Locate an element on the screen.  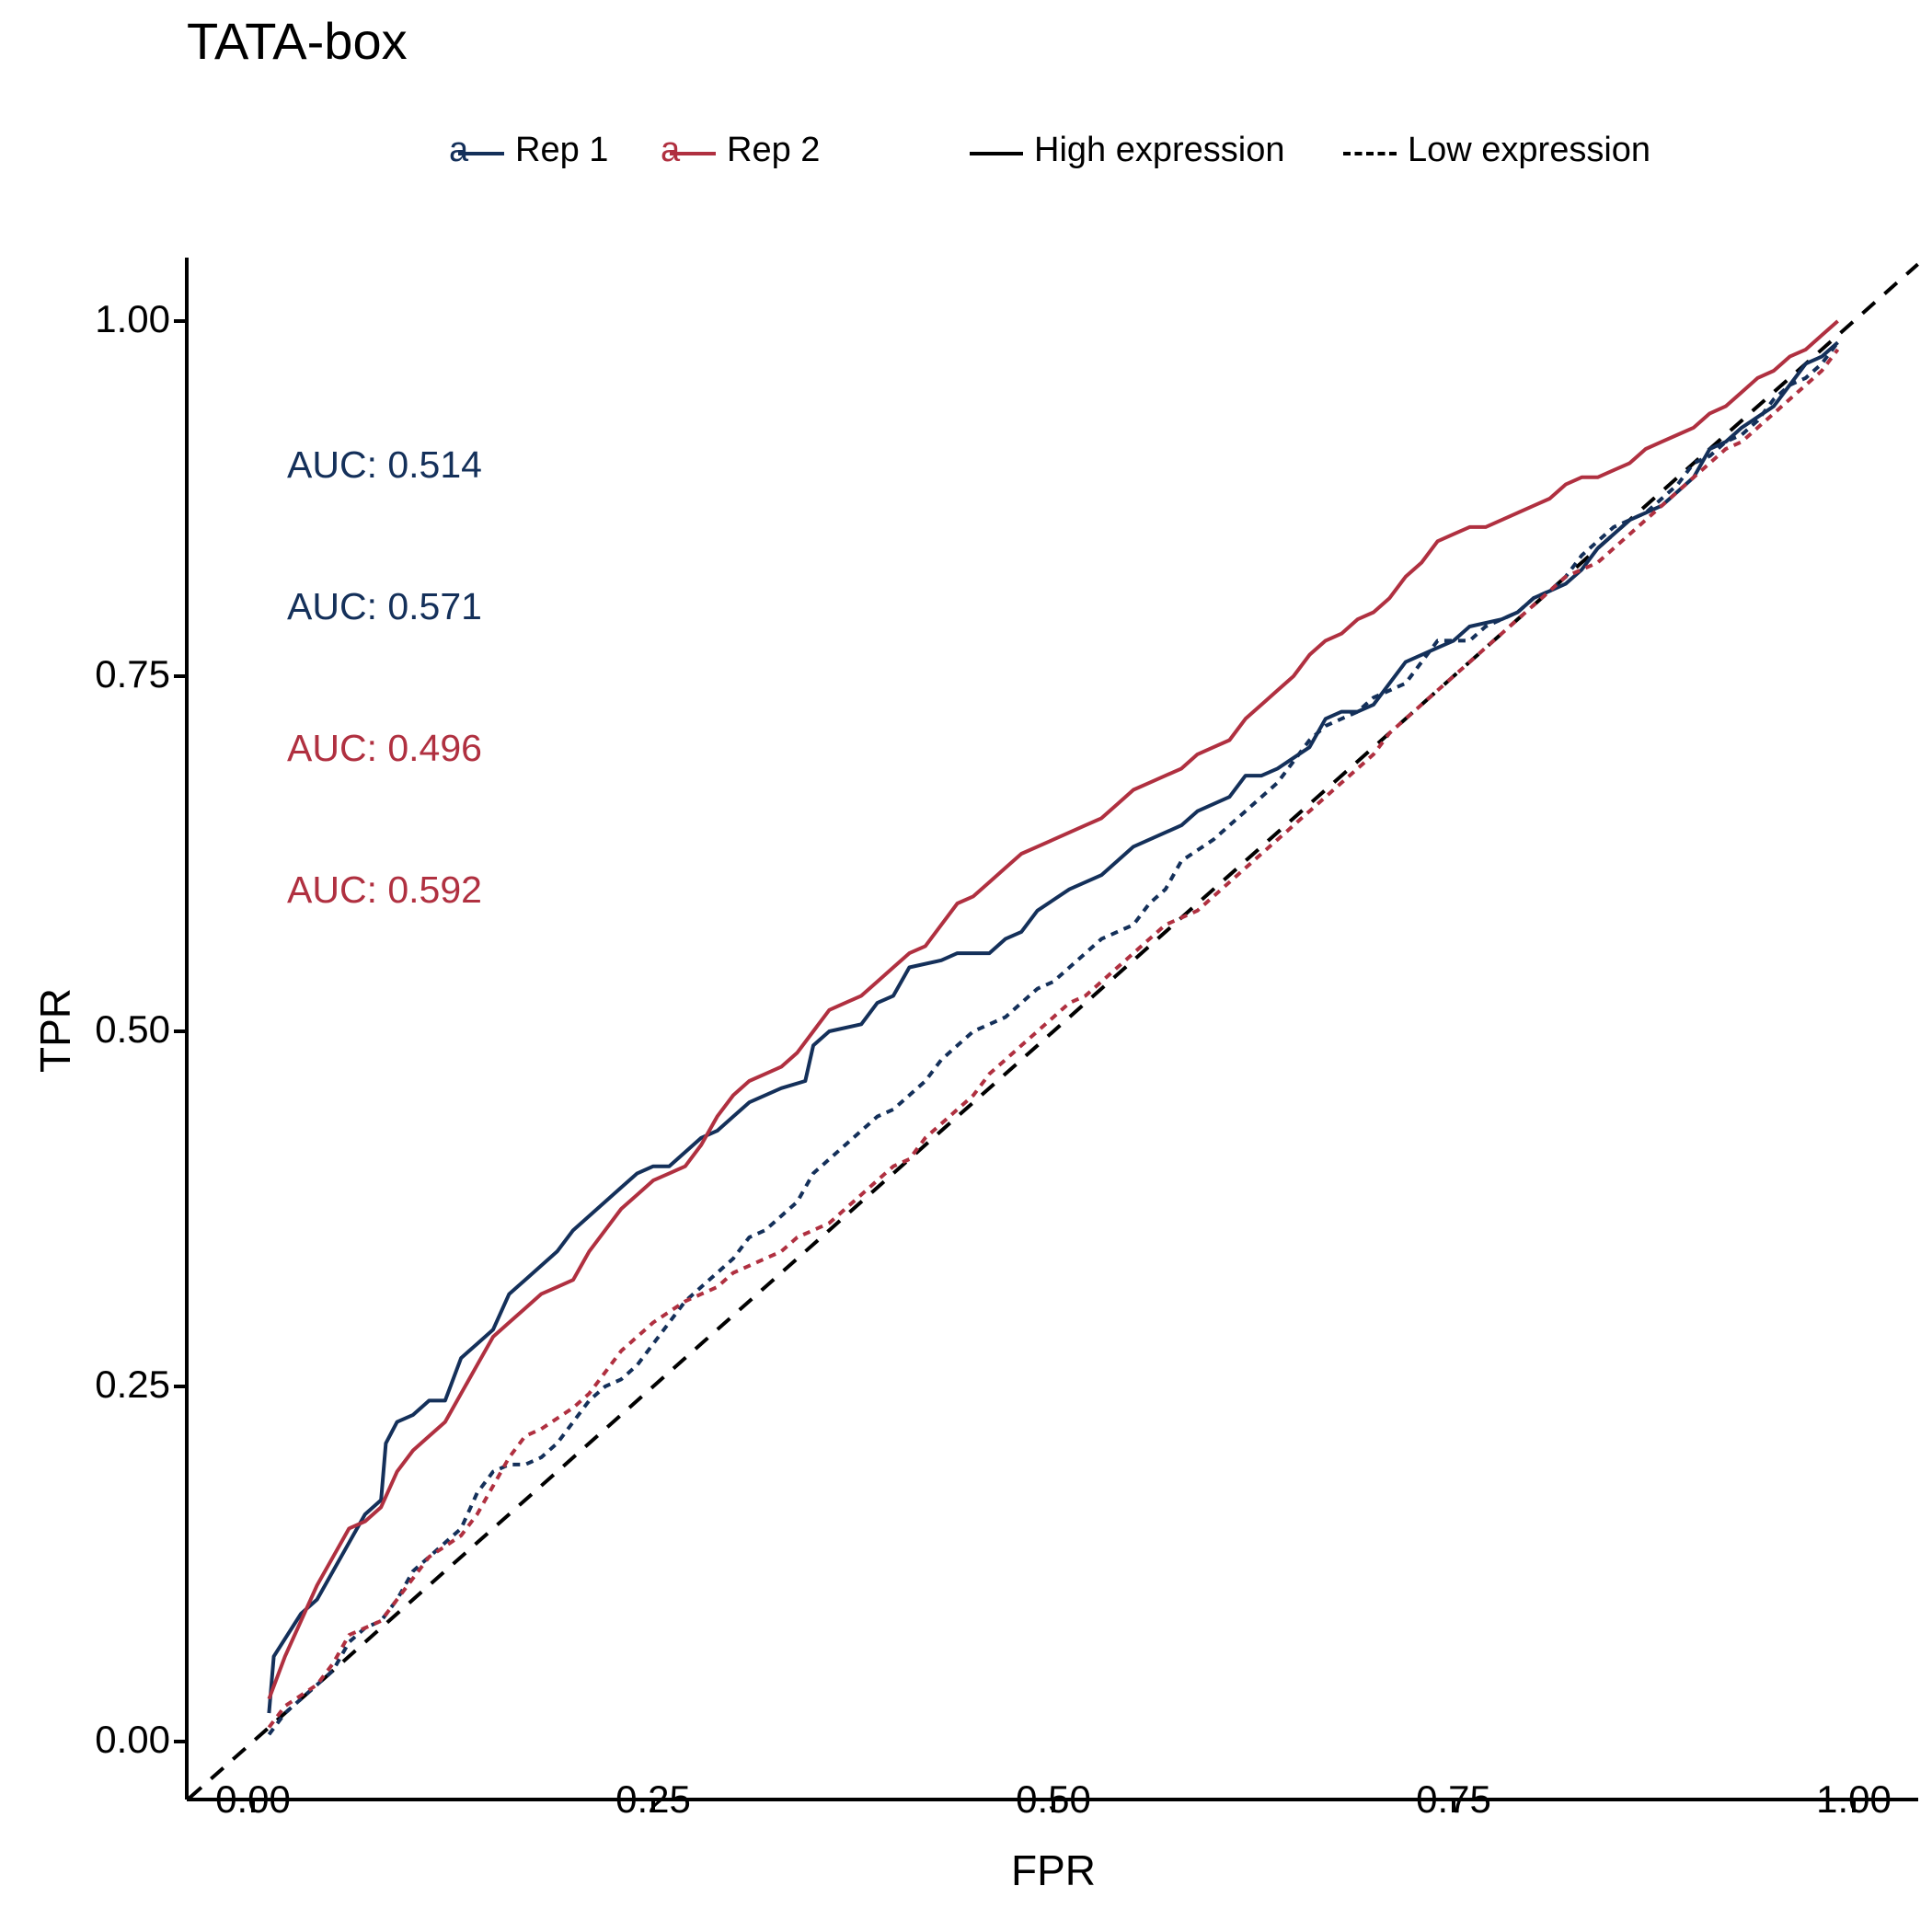
y-tick-label: 1.00 is located at coordinates (132, 318).